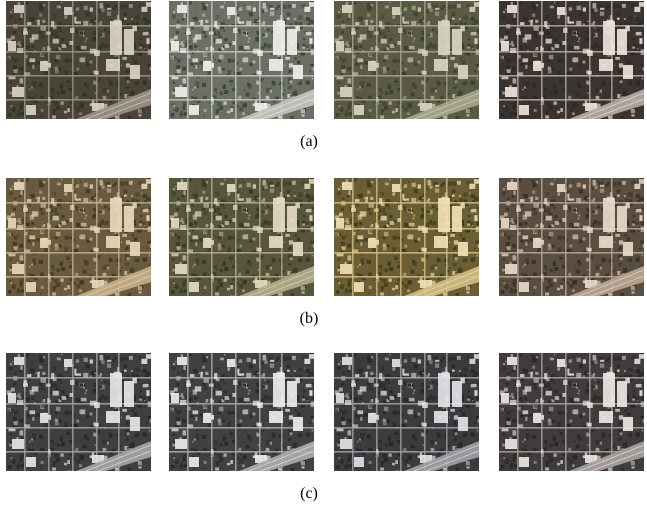  I want to click on satellite-image-b2, so click(241, 237).